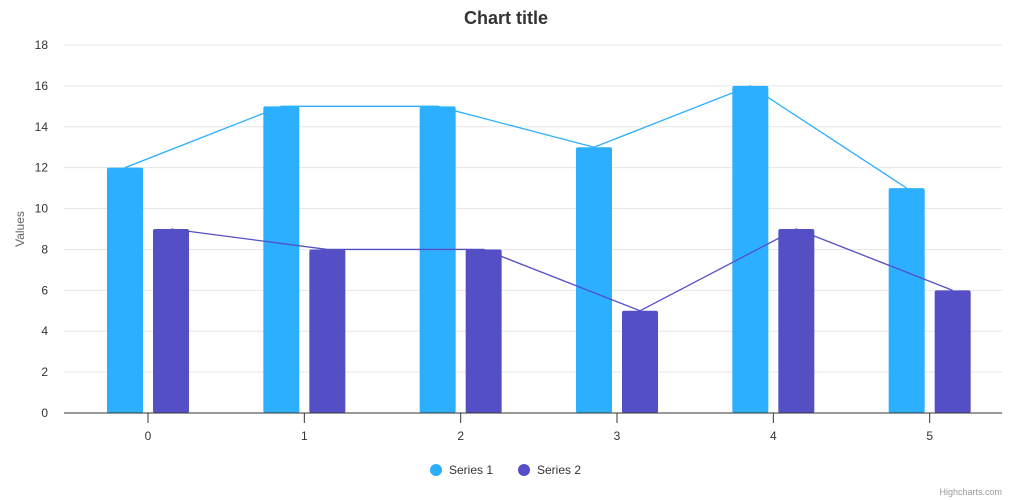 This screenshot has width=1012, height=500. I want to click on y-tick-label: 14, so click(42, 127).